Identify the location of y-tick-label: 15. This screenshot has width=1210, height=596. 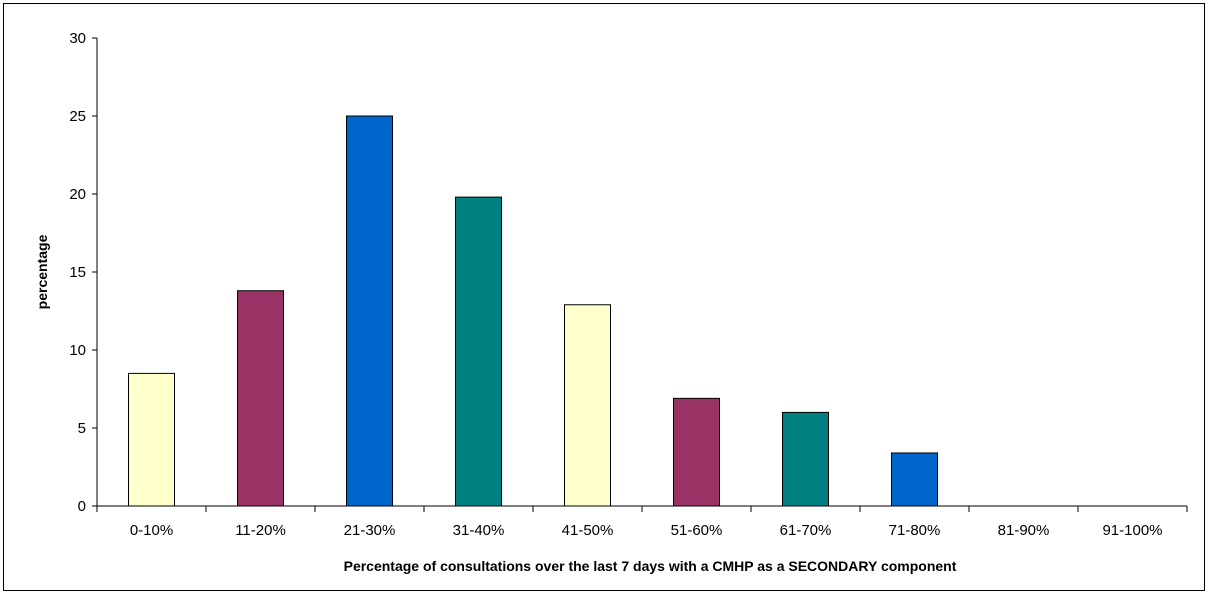
(77, 272).